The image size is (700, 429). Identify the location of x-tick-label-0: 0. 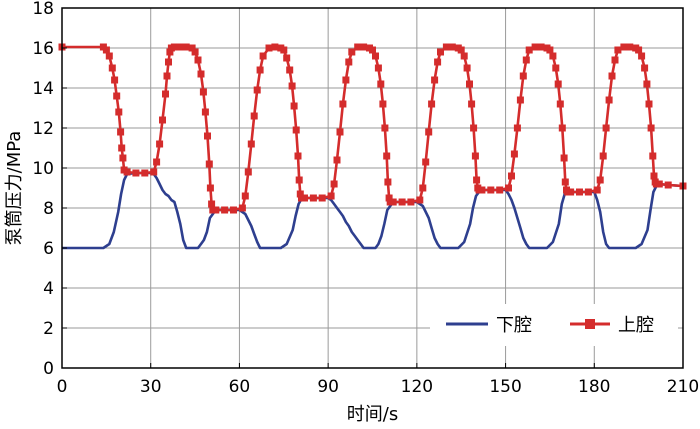
(62, 387).